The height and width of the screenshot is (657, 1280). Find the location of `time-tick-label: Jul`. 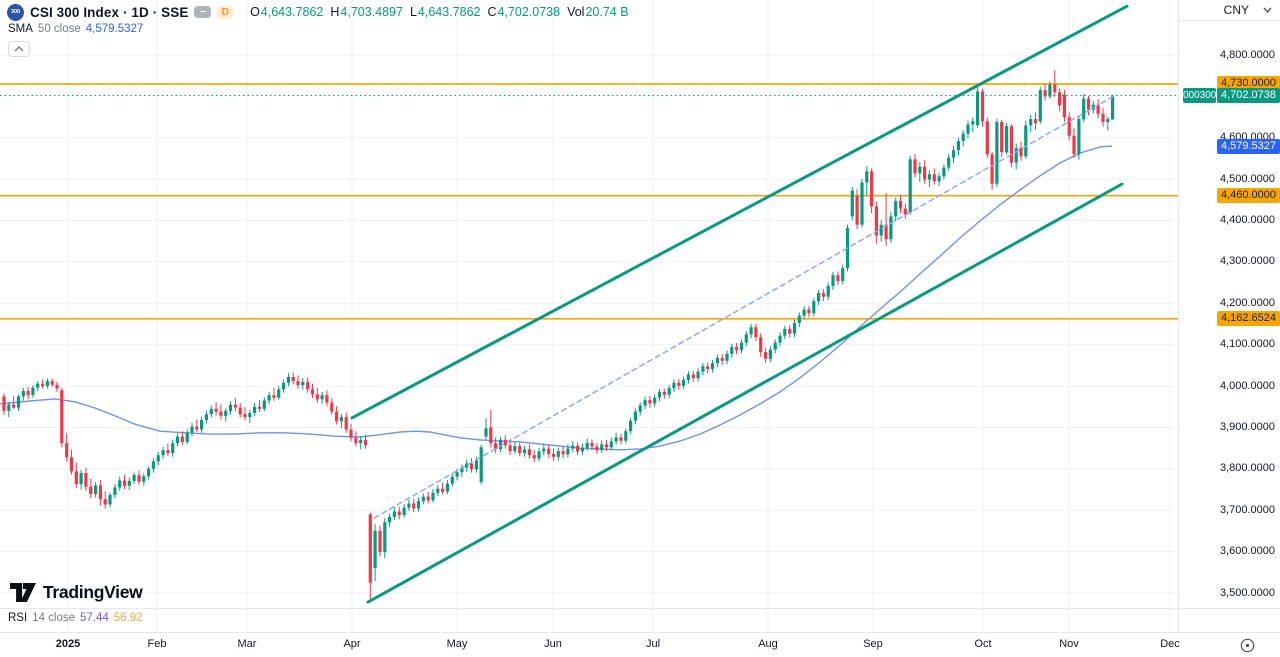

time-tick-label: Jul is located at coordinates (653, 644).